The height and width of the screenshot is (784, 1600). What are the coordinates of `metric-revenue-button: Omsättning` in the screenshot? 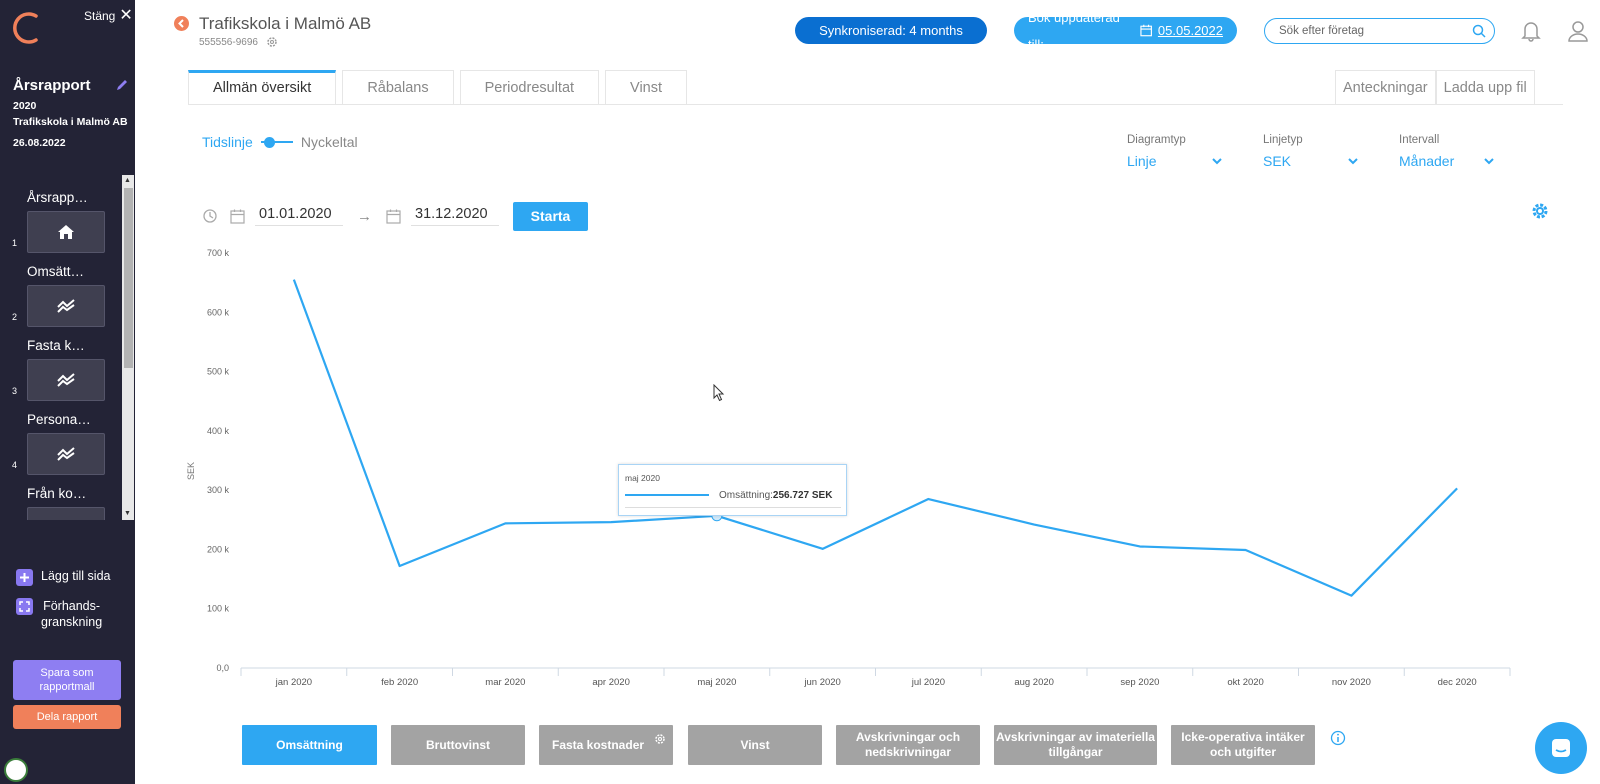 It's located at (309, 745).